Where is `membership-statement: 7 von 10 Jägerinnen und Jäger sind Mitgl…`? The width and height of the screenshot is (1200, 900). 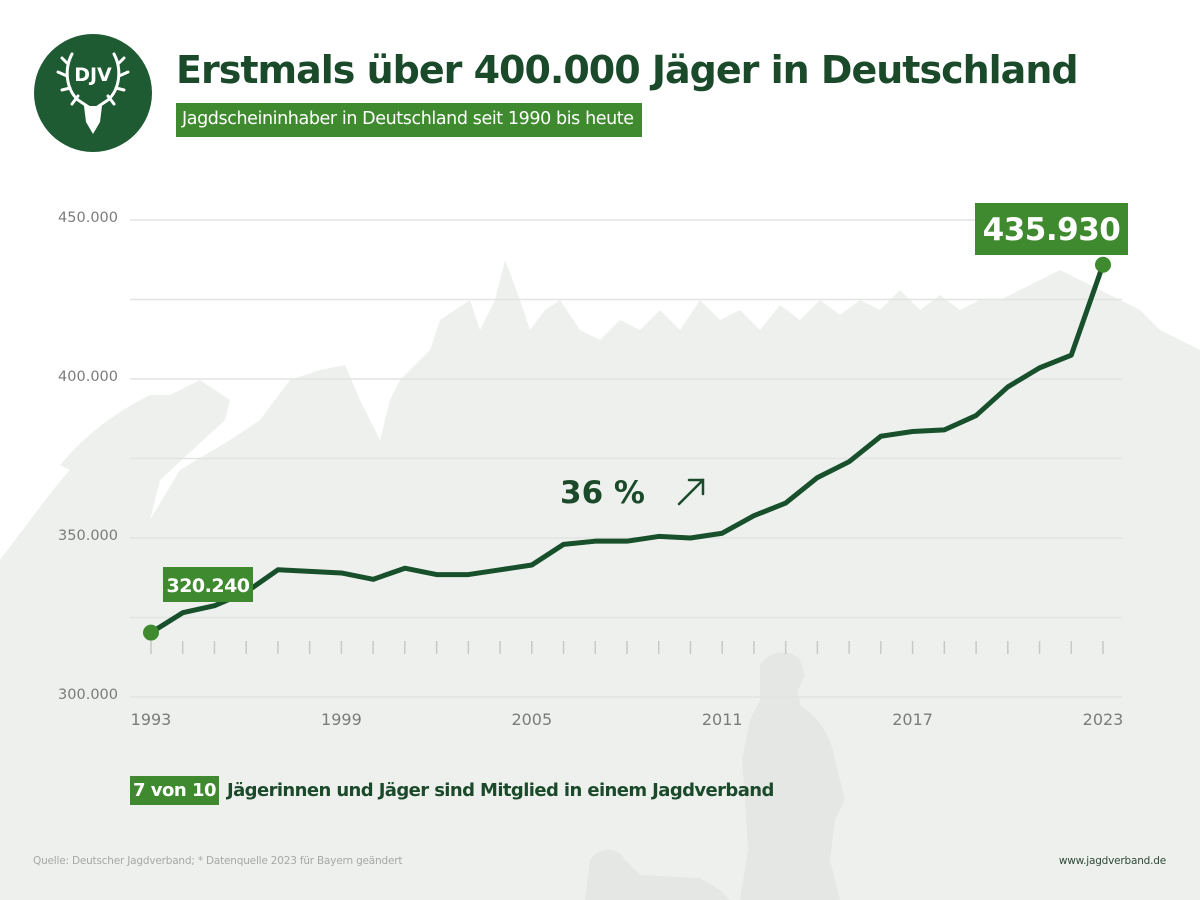 membership-statement: 7 von 10 Jägerinnen und Jäger sind Mitgl… is located at coordinates (452, 790).